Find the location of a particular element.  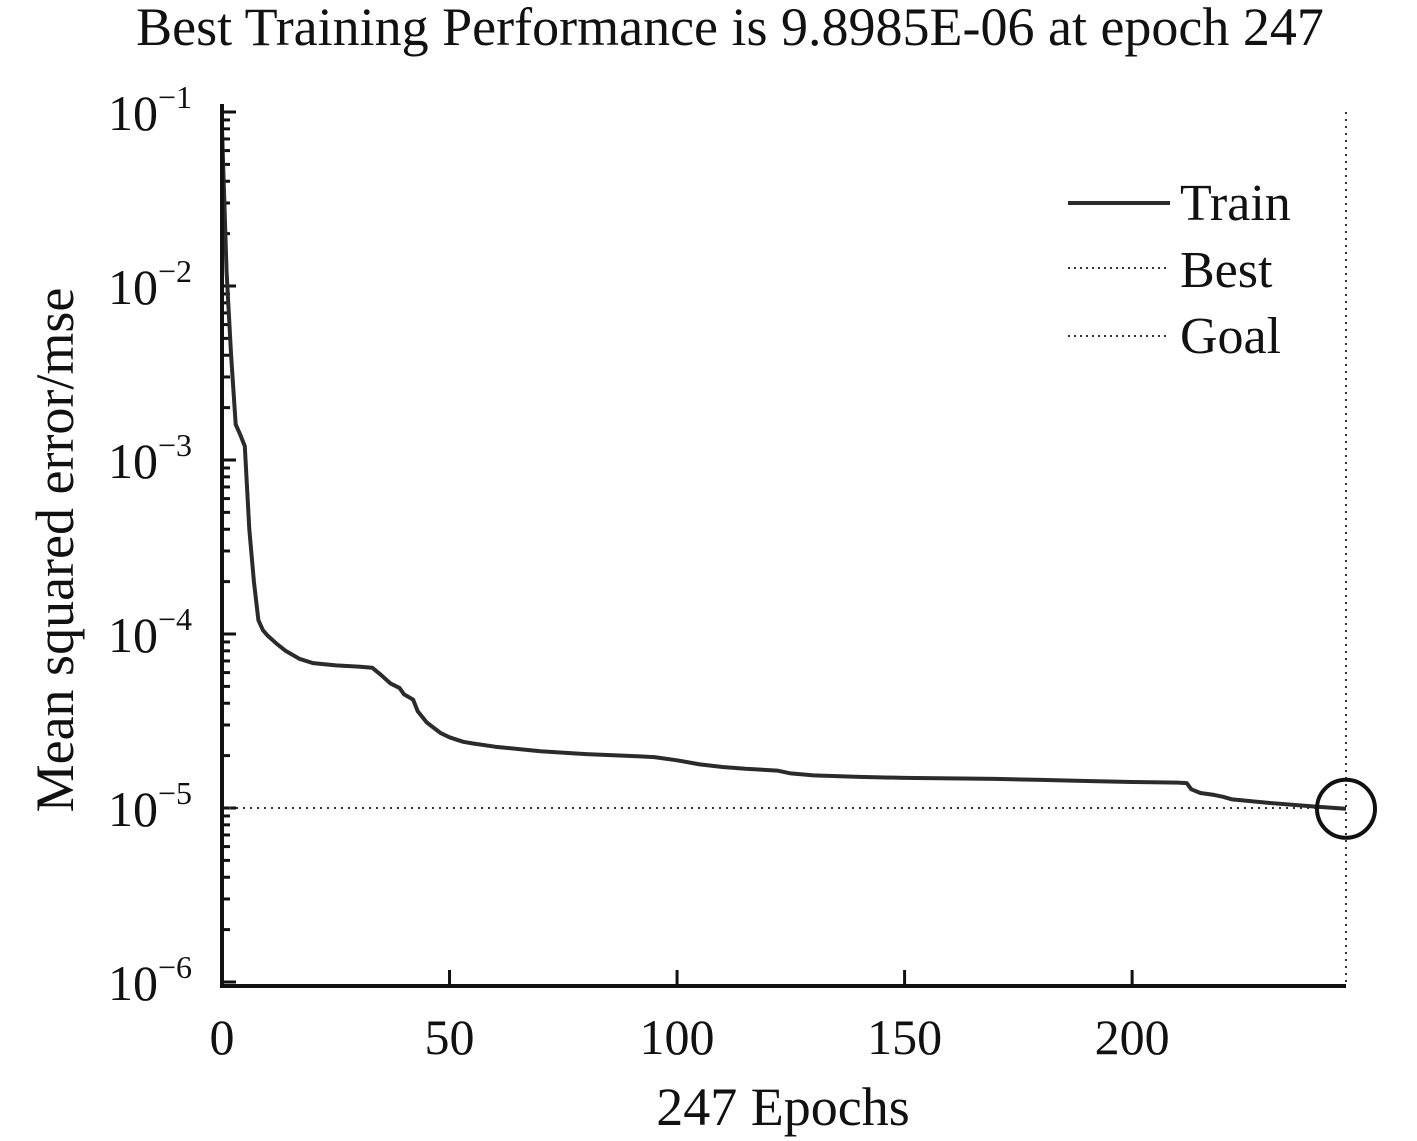

best-point-marker is located at coordinates (1346, 808).